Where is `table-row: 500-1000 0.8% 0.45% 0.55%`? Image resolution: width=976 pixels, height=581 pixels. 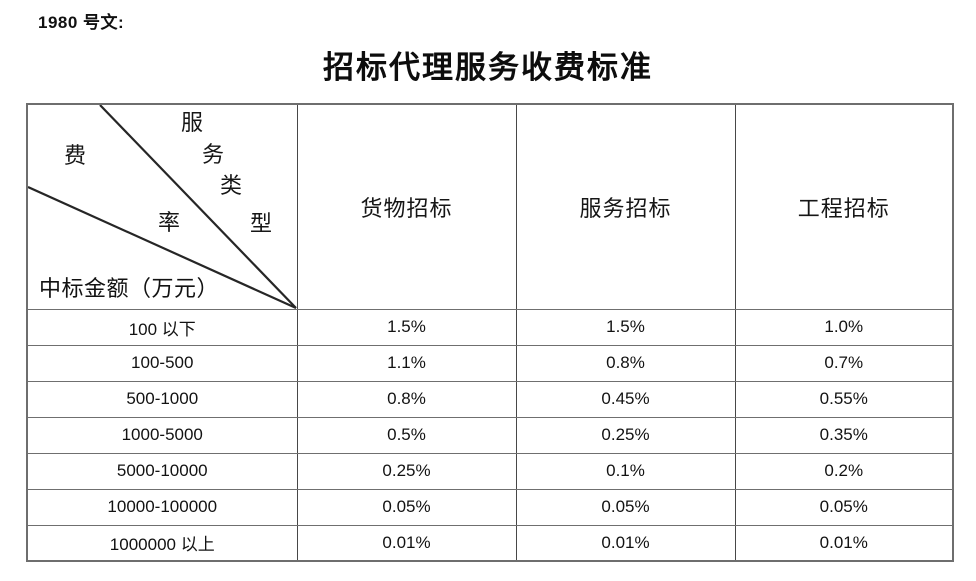 table-row: 500-1000 0.8% 0.45% 0.55% is located at coordinates (490, 399).